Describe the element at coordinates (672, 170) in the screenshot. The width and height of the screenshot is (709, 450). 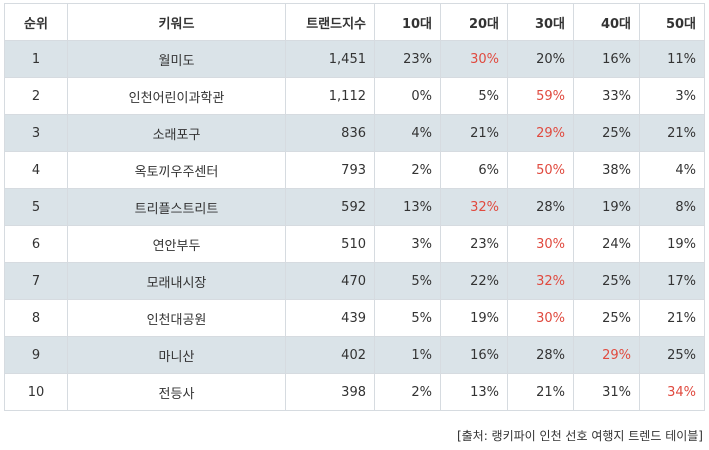
I see `age-50s-cell: 4%` at that location.